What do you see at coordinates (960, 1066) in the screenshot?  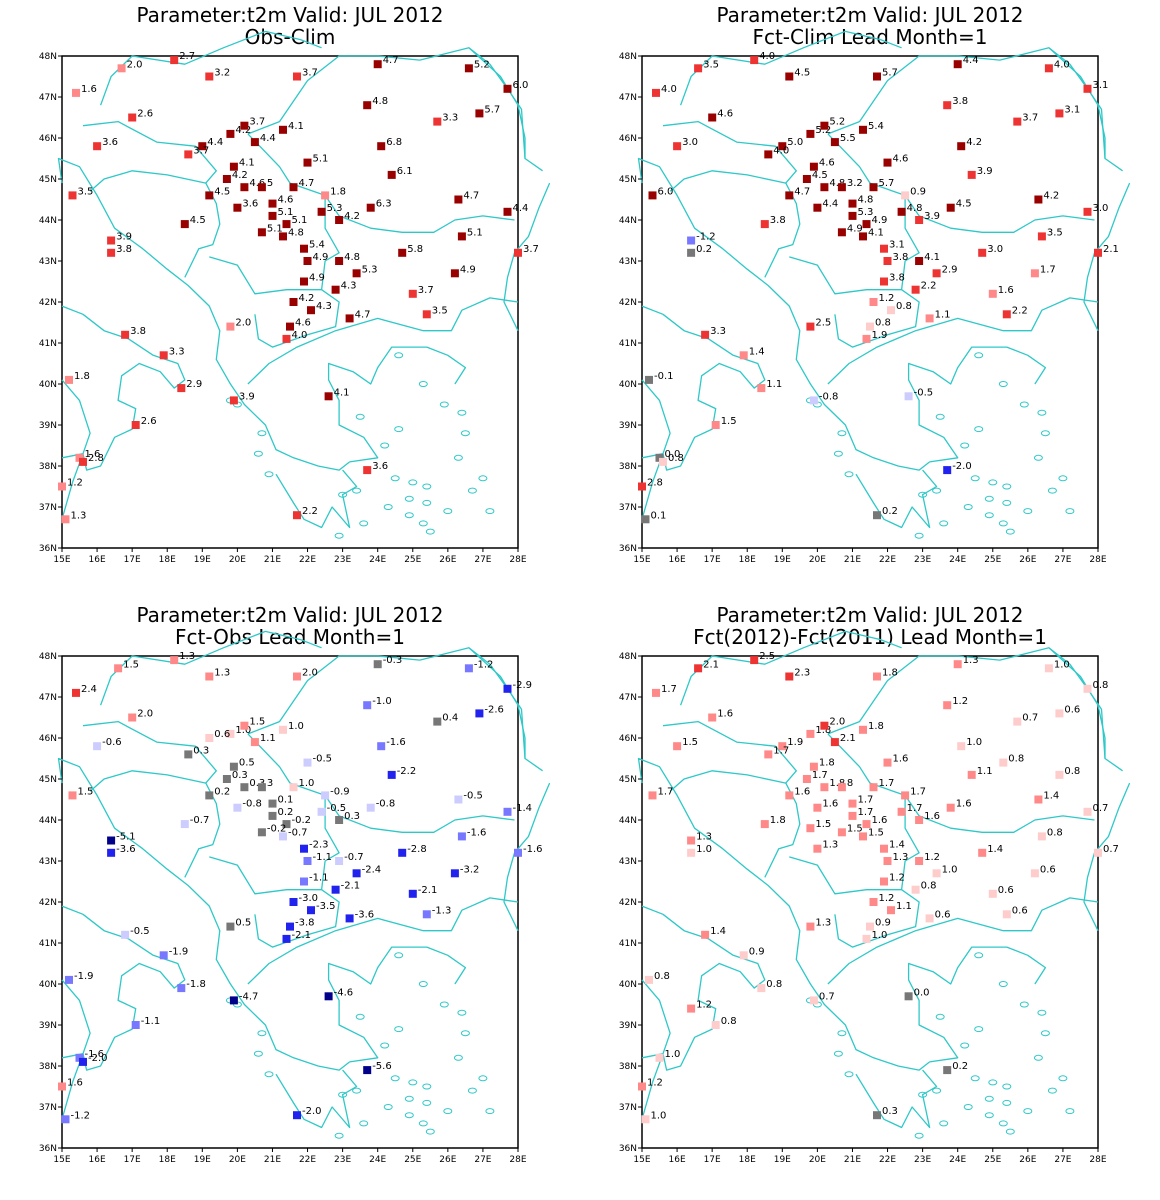 I see `station-value-label: 0.2` at bounding box center [960, 1066].